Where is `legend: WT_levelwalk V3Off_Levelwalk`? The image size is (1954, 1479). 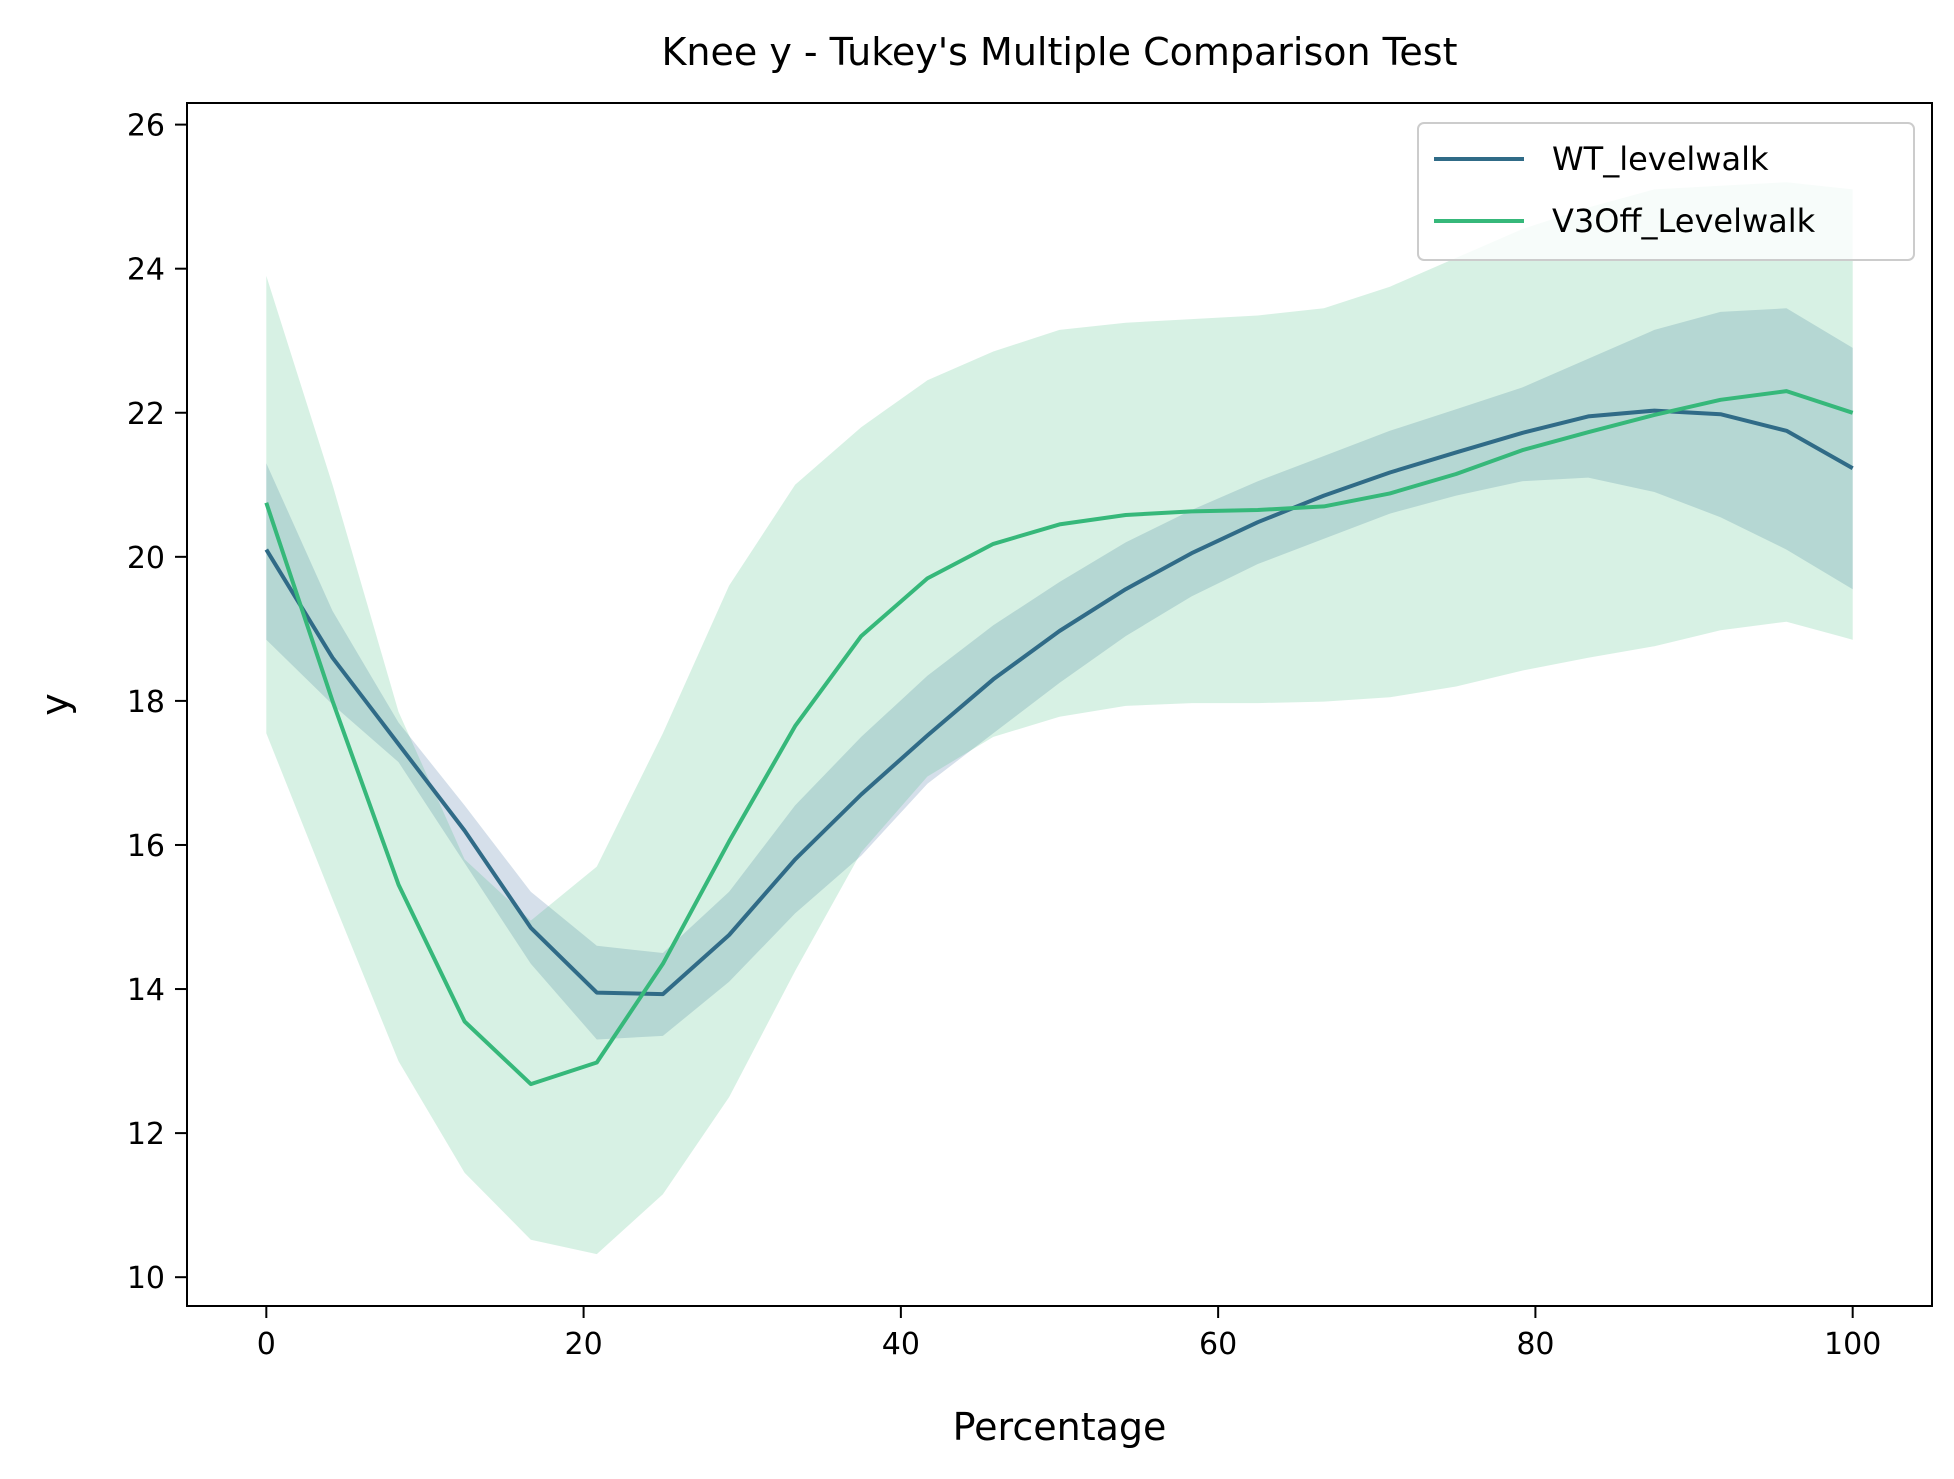
legend: WT_levelwalk V3Off_Levelwalk is located at coordinates (1666, 191).